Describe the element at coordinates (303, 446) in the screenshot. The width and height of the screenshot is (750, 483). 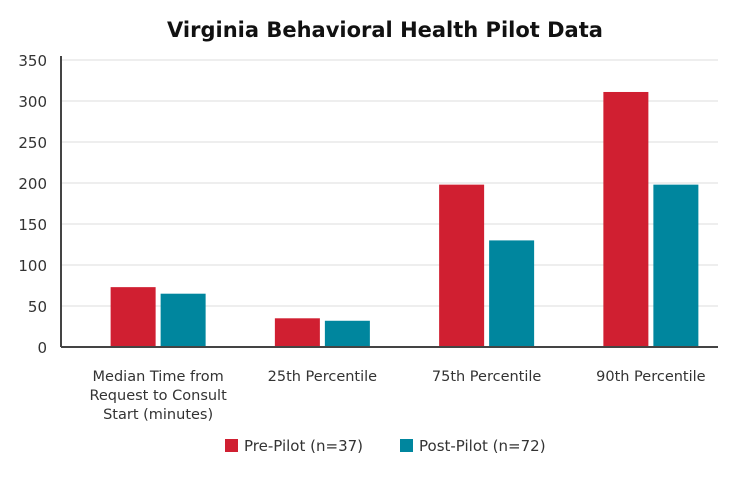
I see `legend-label: Pre-Pilot (n=37)` at that location.